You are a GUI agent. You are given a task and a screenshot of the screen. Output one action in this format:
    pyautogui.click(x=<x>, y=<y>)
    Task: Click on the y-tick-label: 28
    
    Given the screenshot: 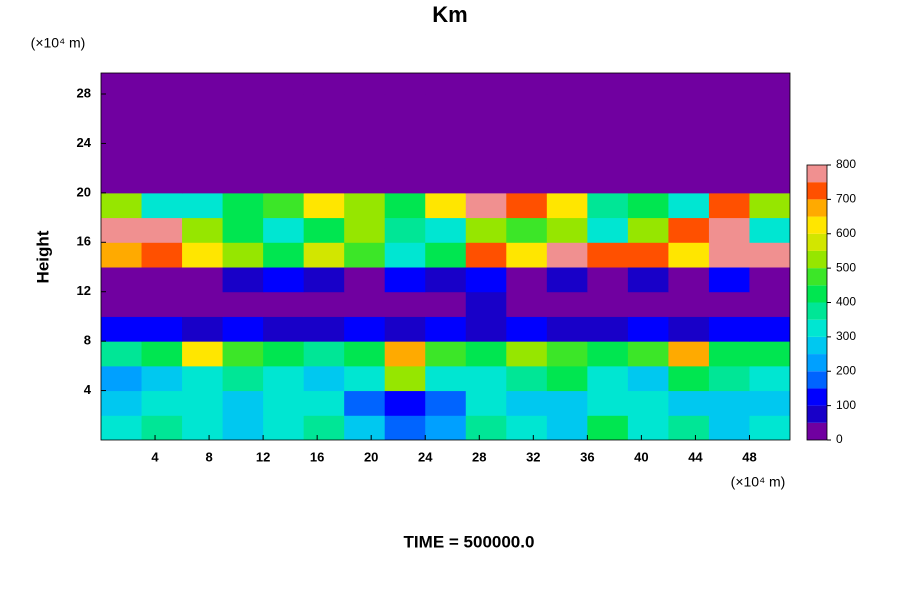 What is the action you would take?
    pyautogui.click(x=84, y=92)
    